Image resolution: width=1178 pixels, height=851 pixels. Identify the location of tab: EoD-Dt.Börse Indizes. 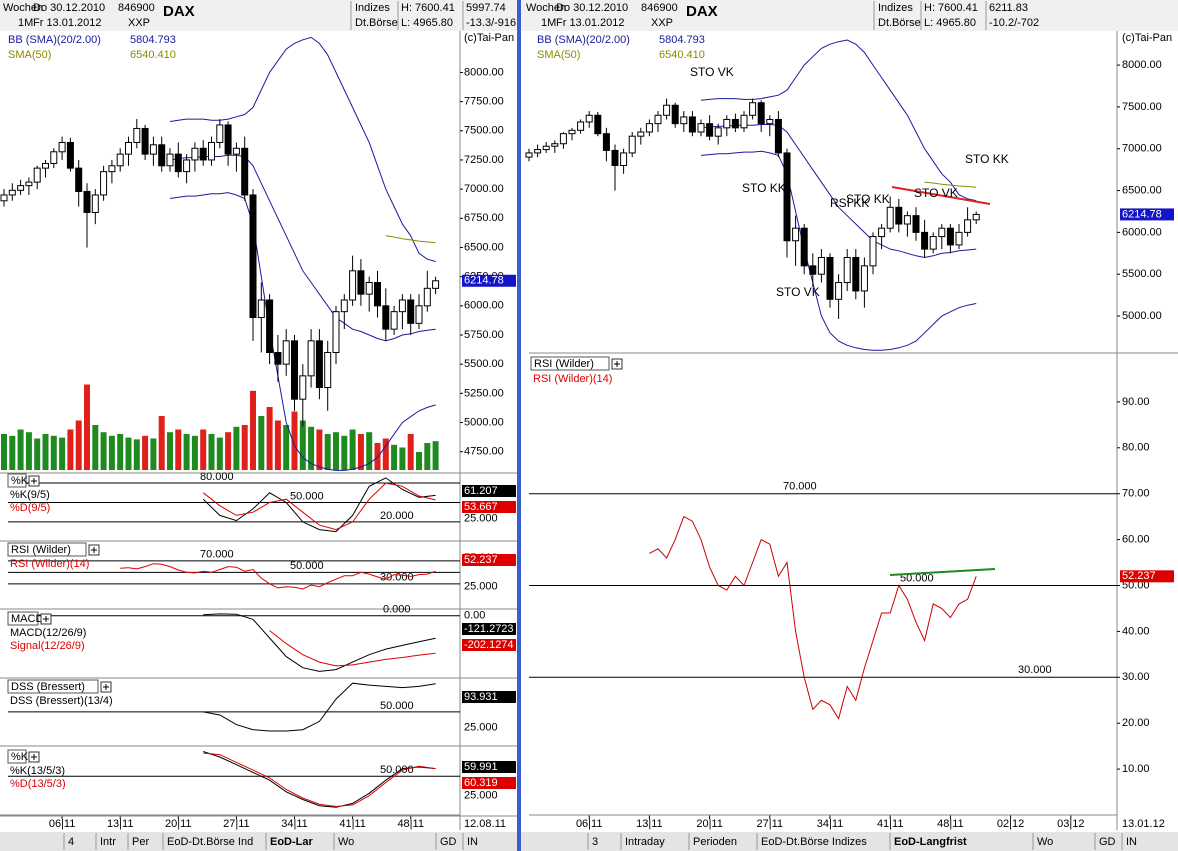
(814, 842).